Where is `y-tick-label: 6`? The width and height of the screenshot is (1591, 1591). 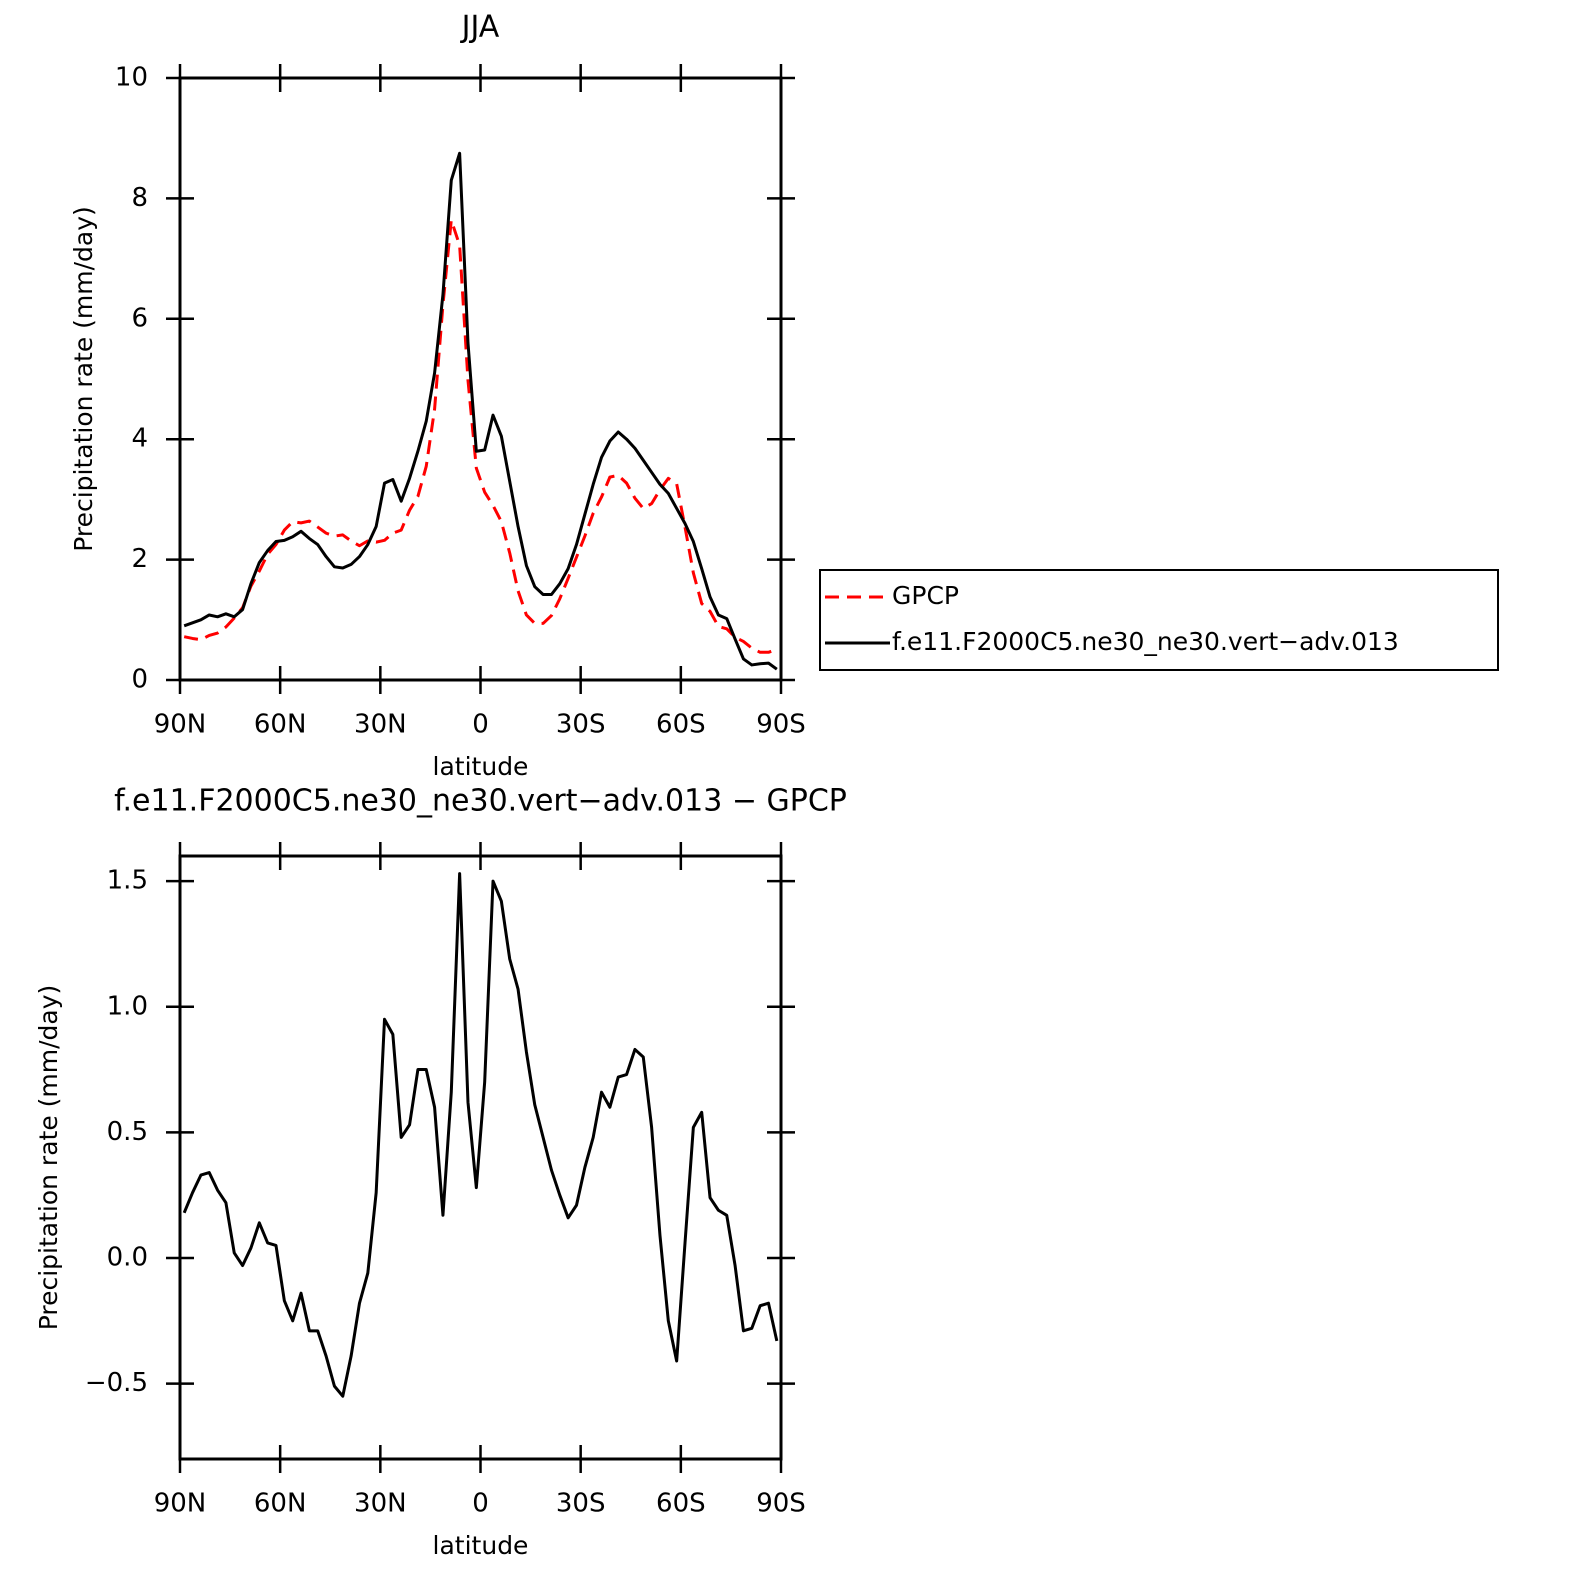 y-tick-label: 6 is located at coordinates (139, 318).